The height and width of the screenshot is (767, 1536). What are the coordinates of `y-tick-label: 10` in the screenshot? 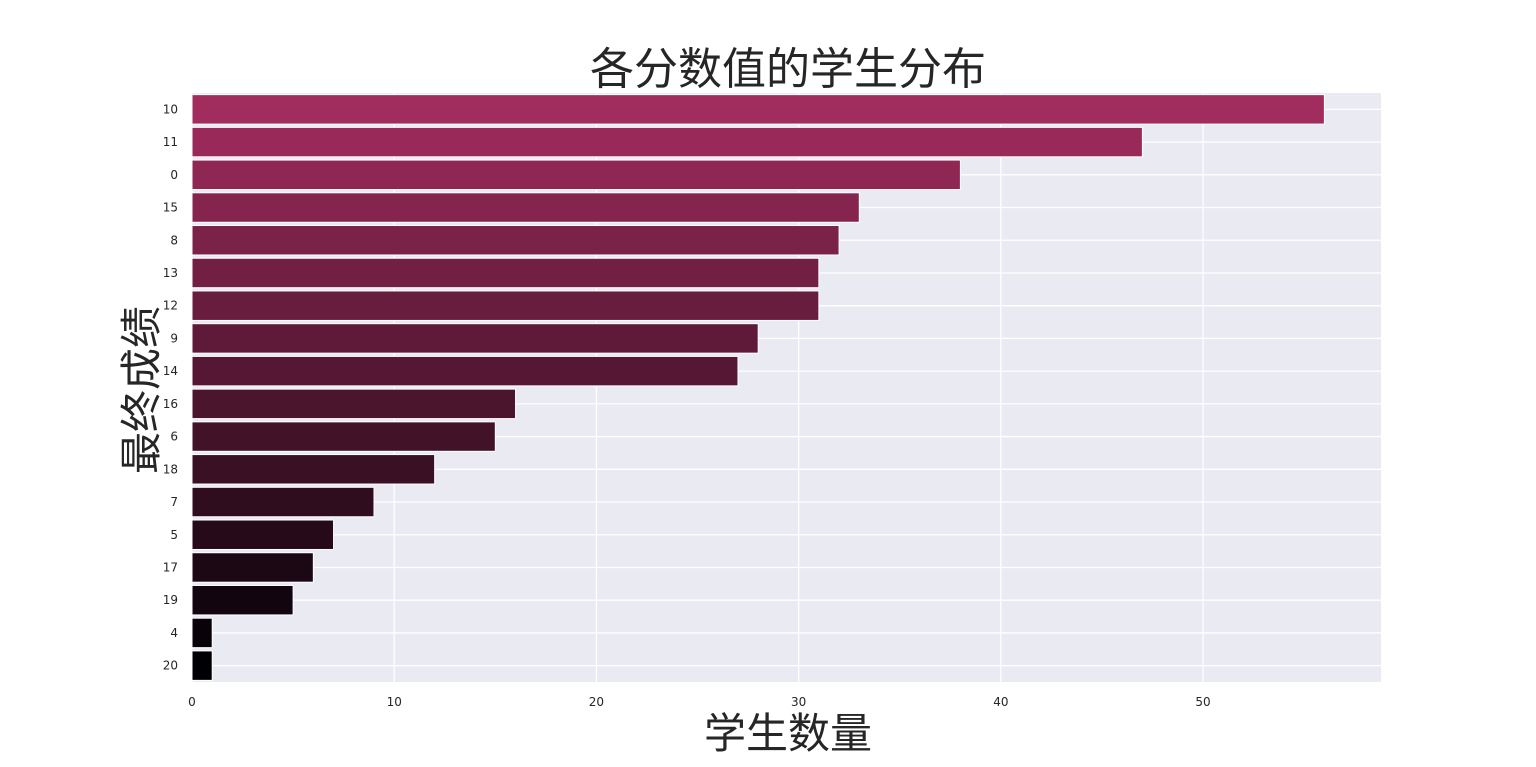 It's located at (170, 109).